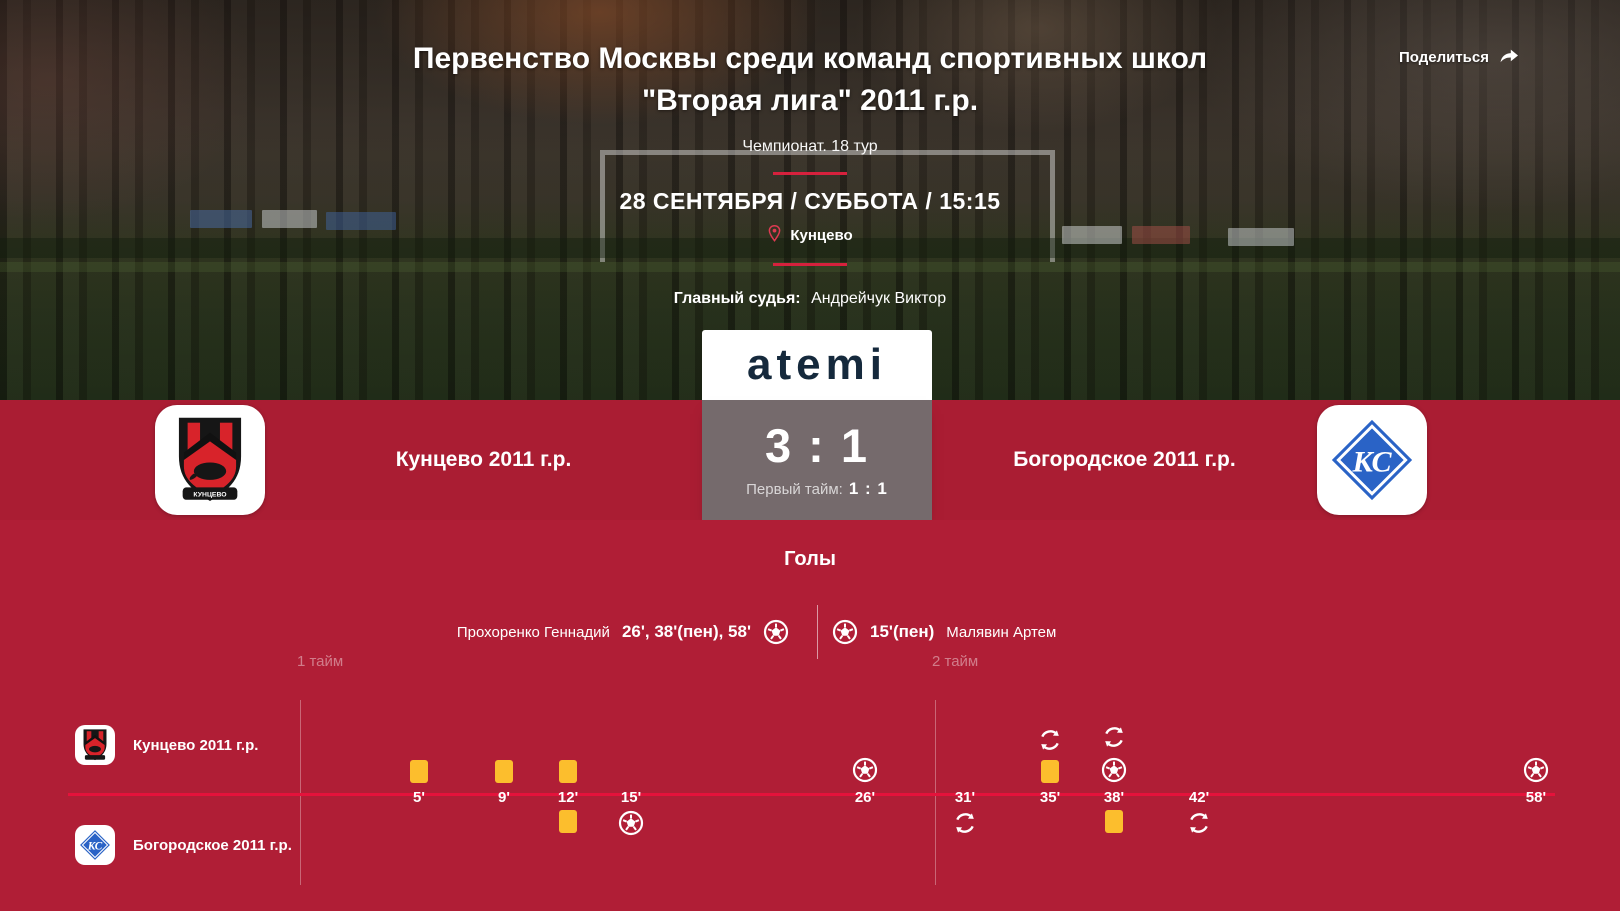  What do you see at coordinates (817, 445) in the screenshot?
I see `match-score: 3 : 1` at bounding box center [817, 445].